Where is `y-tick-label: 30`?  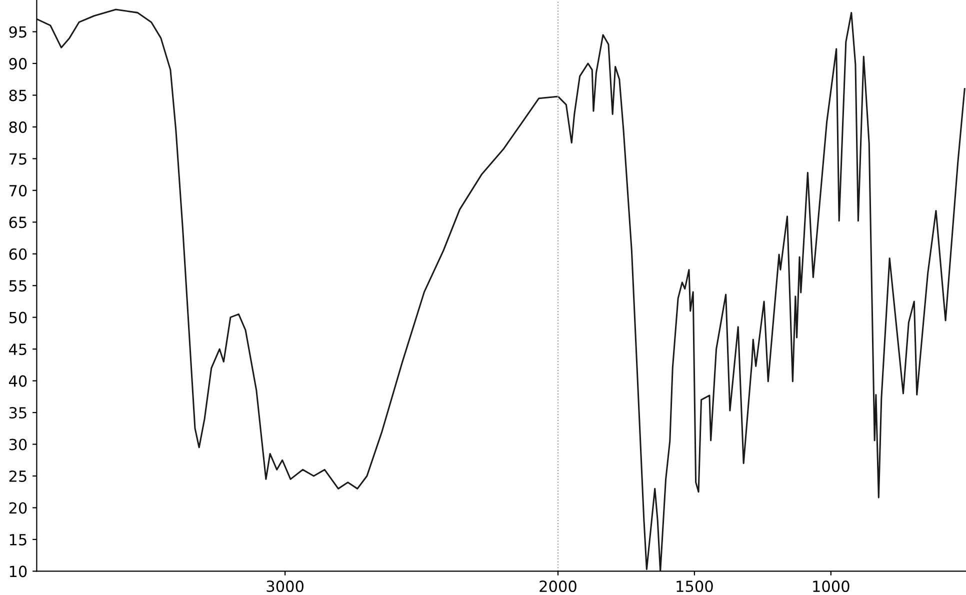
y-tick-label: 30 is located at coordinates (18, 444).